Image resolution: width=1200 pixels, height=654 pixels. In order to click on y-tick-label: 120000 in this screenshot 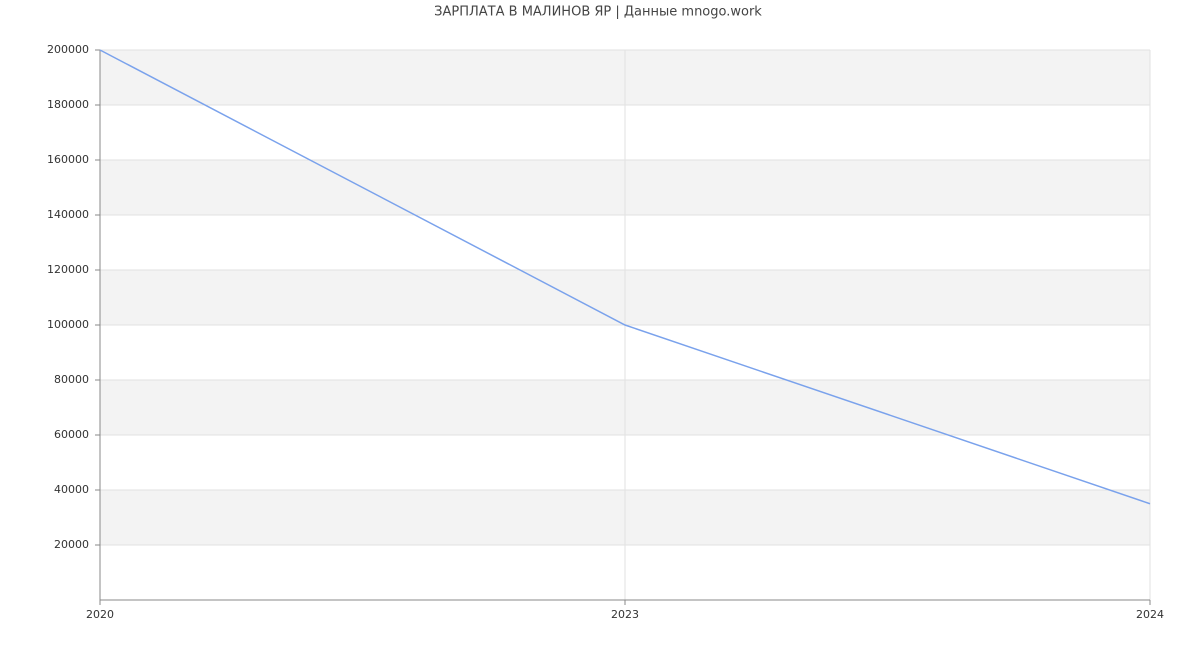, I will do `click(68, 269)`.